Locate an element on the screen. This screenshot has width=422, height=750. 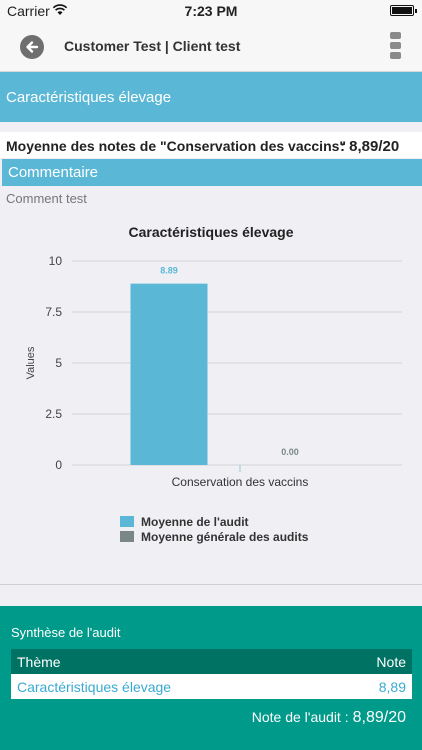
battery-icon is located at coordinates (403, 10).